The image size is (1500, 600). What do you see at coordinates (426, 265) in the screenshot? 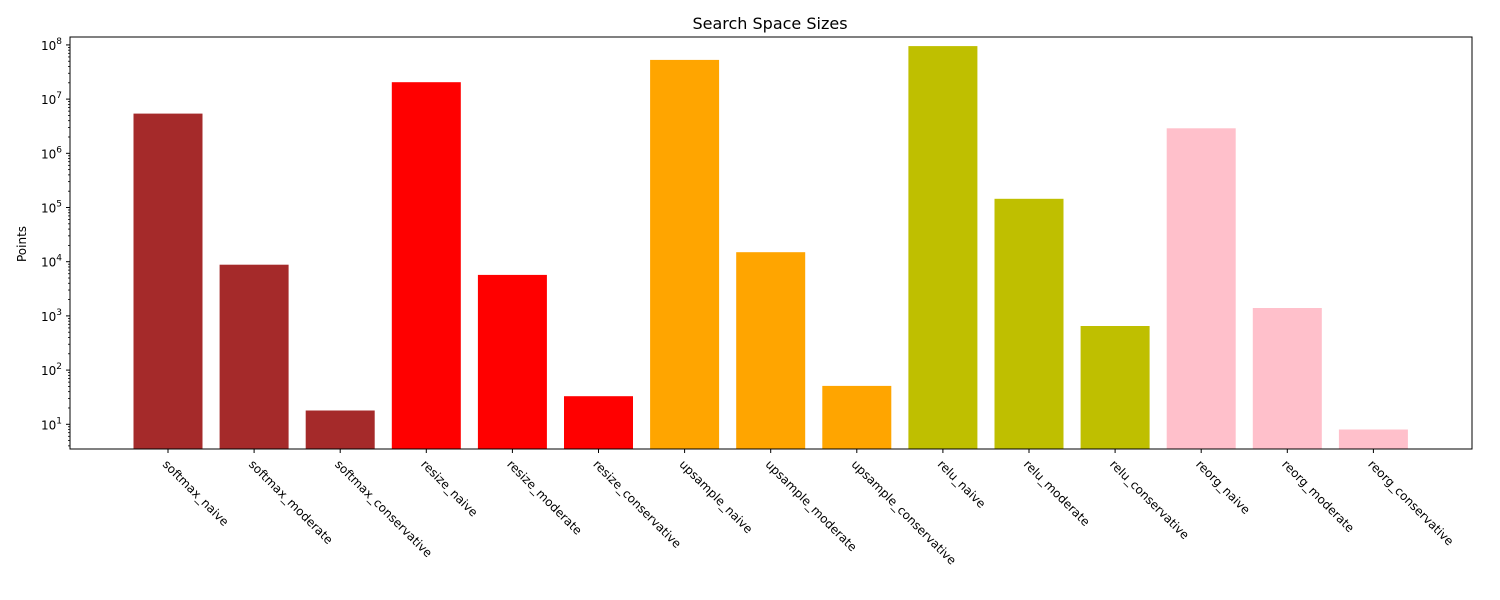
I see `bar-resize-naive` at bounding box center [426, 265].